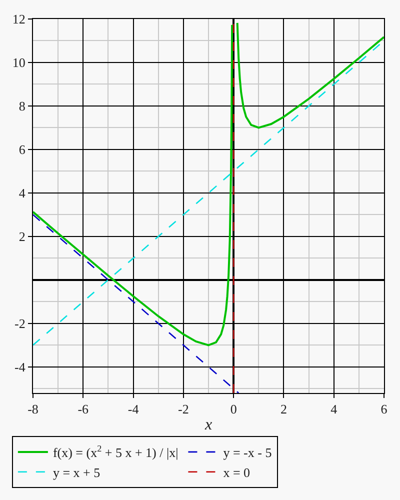 Image resolution: width=400 pixels, height=500 pixels. Describe the element at coordinates (20, 323) in the screenshot. I see `y-tick-label: -2` at that location.